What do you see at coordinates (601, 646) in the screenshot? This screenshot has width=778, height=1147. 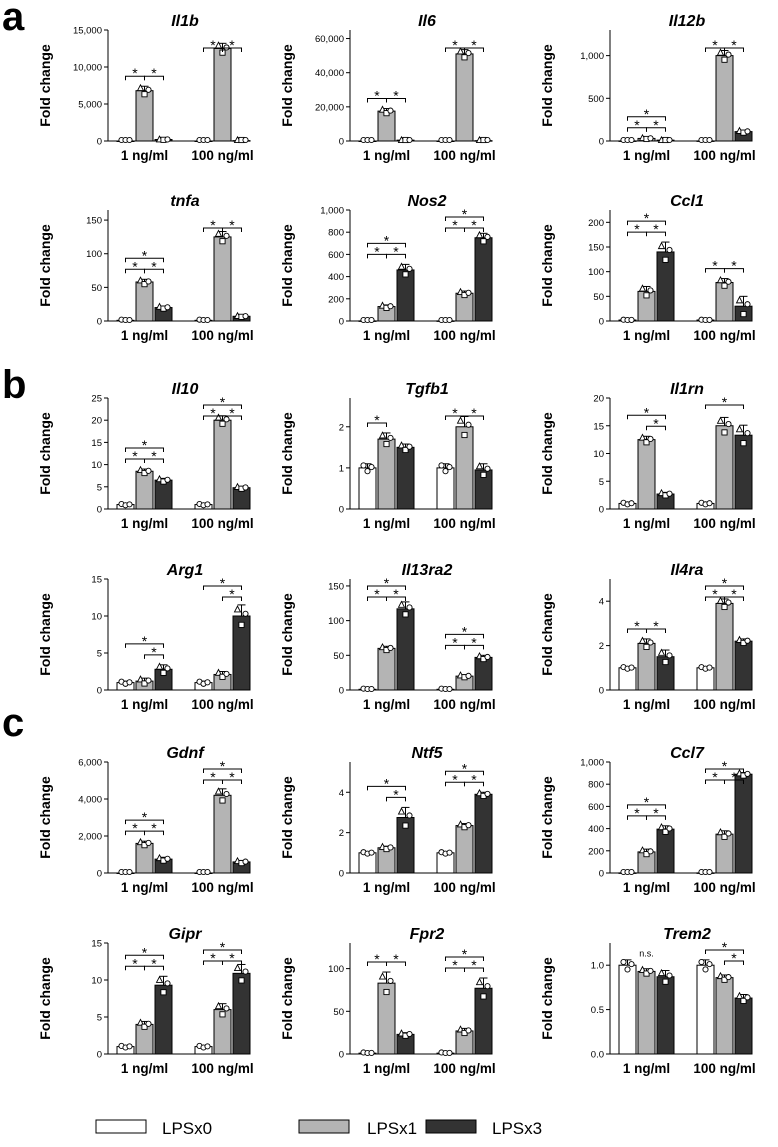 I see `y-tick-label: 2` at bounding box center [601, 646].